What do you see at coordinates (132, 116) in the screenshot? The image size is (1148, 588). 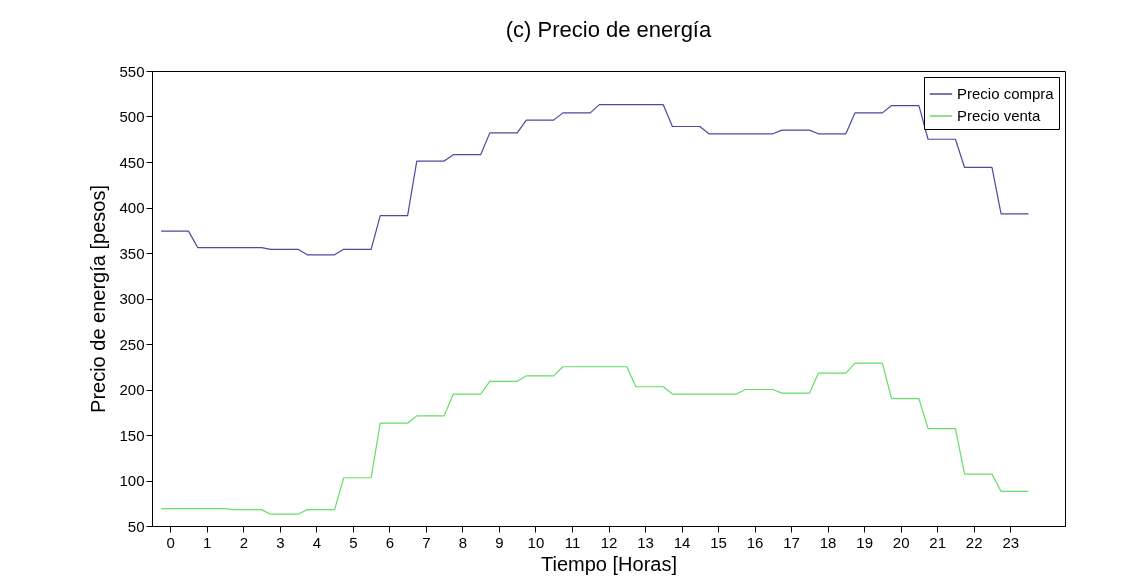 I see `y-tick-label: 500` at bounding box center [132, 116].